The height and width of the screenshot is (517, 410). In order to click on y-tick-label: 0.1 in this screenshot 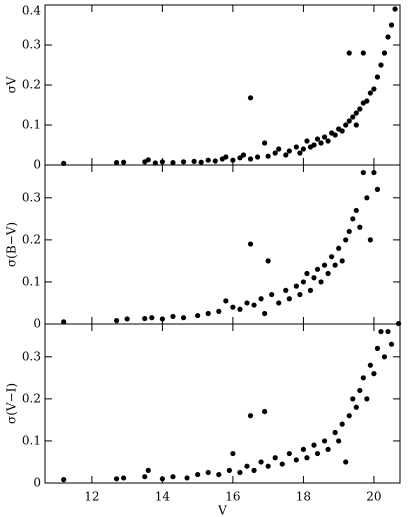, I will do `click(31, 125)`.